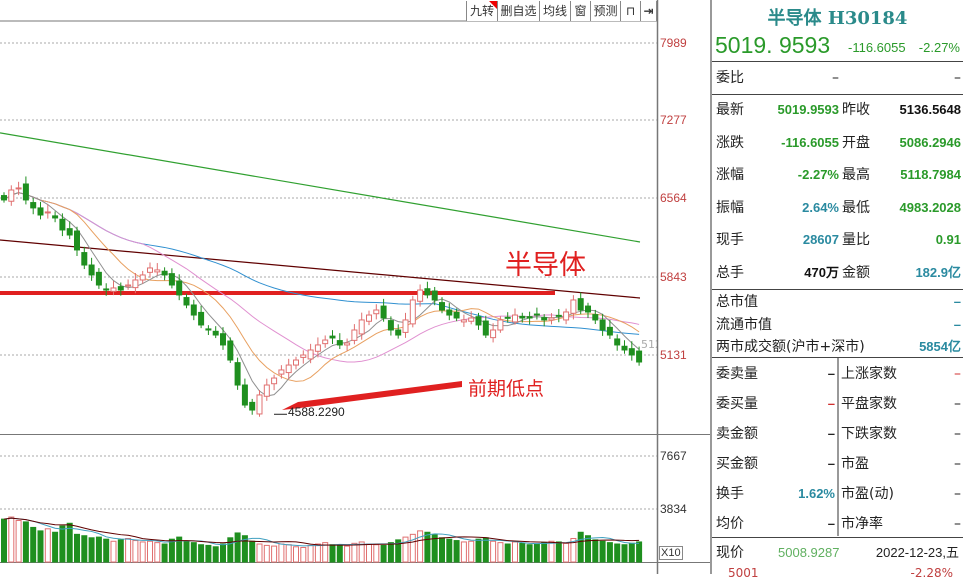 This screenshot has width=963, height=580. I want to click on grid-divider, so click(838, 447).